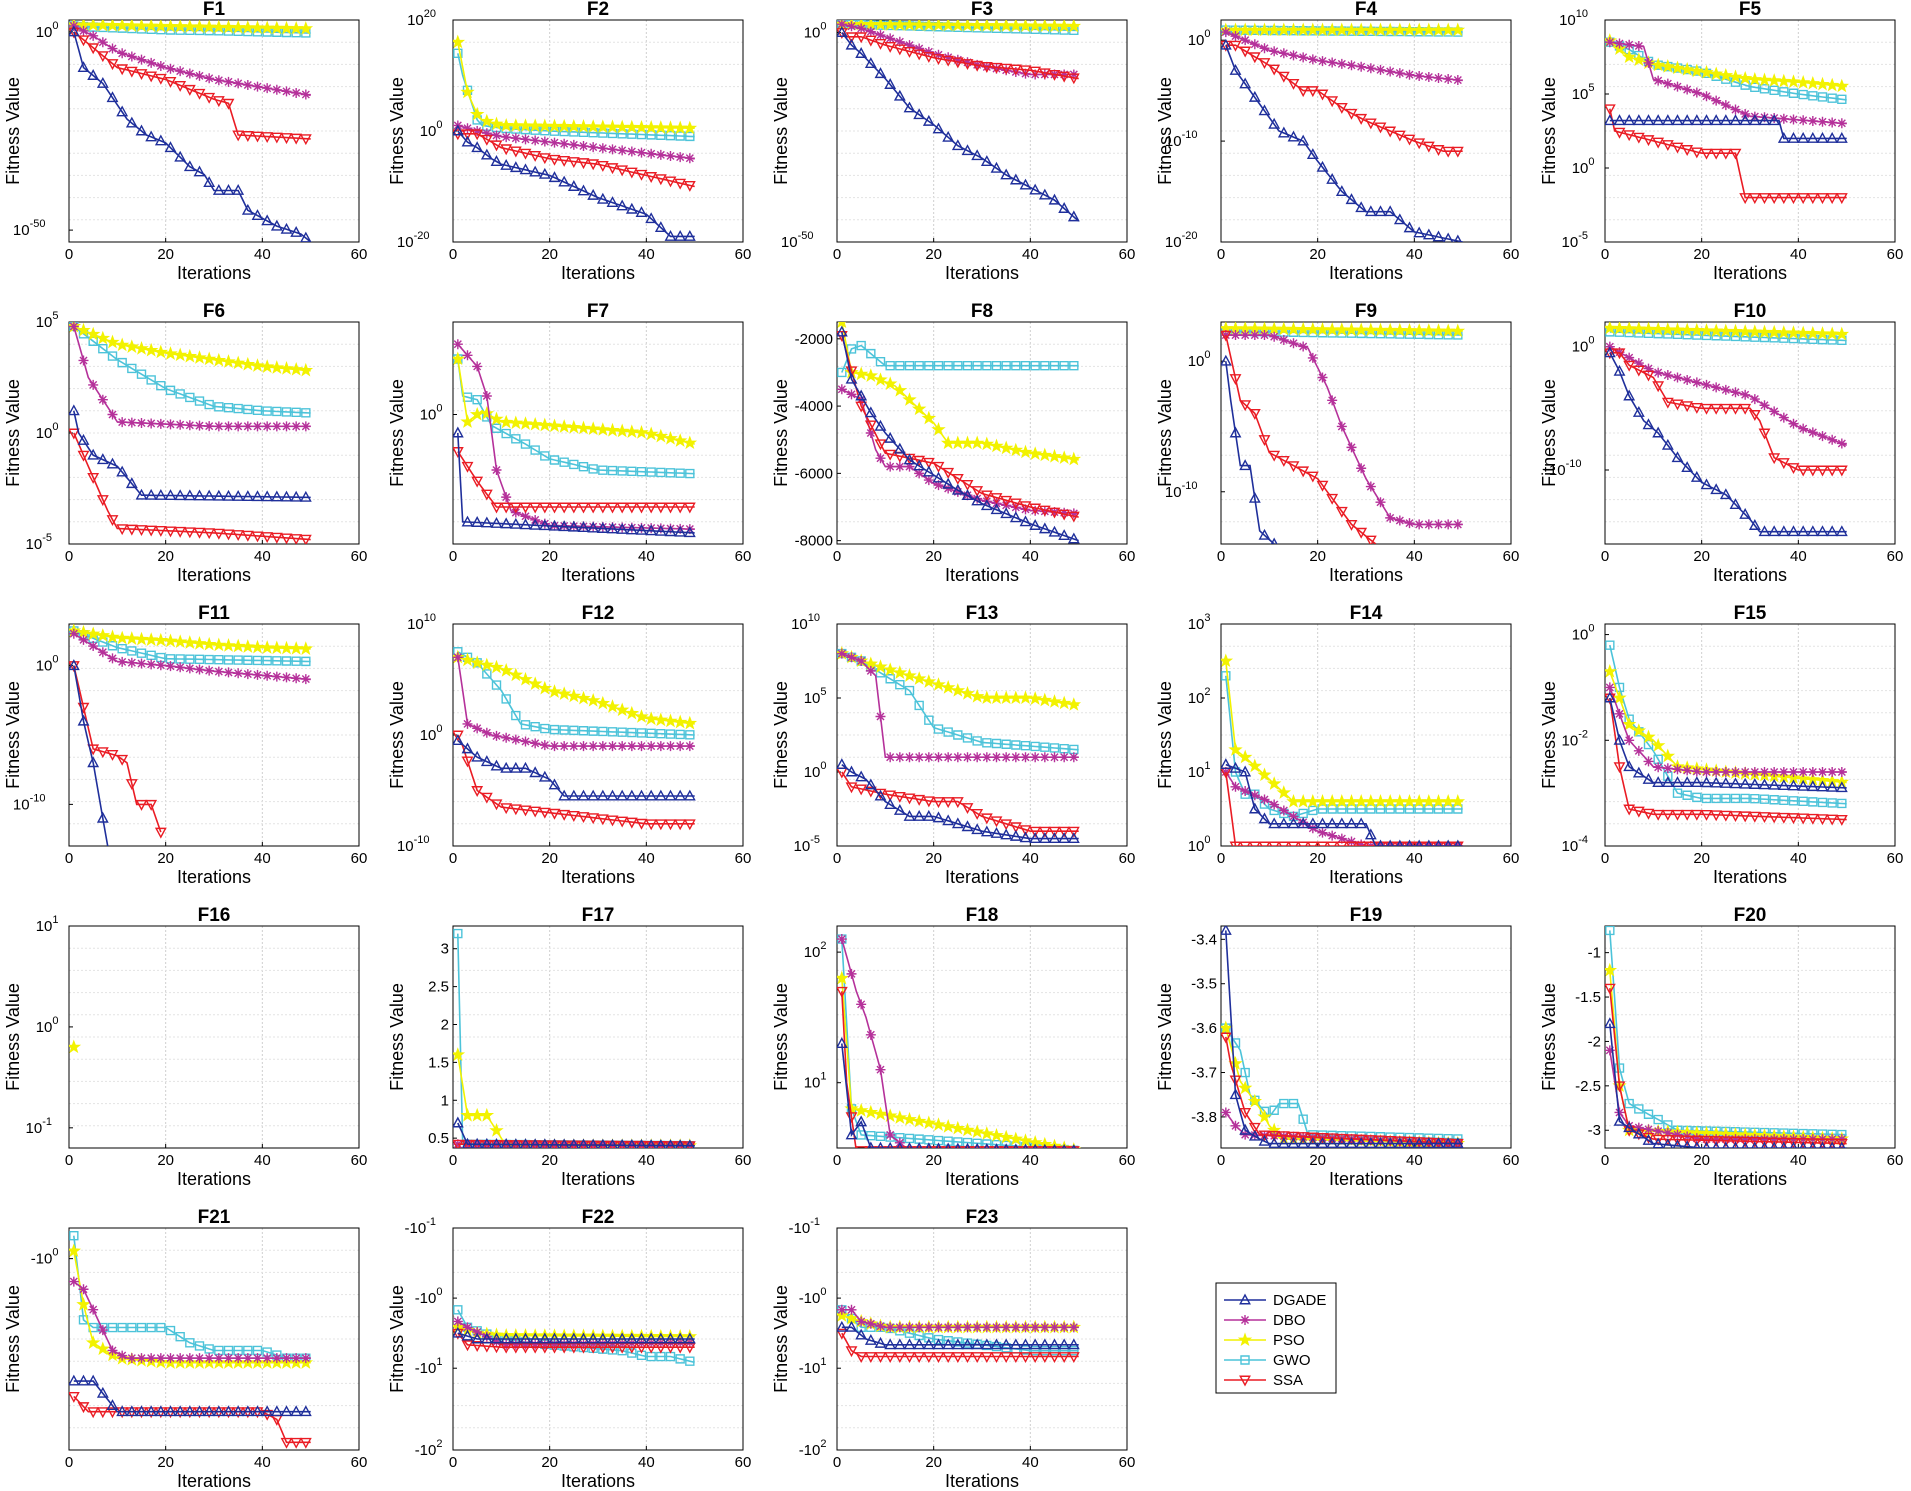  Describe the element at coordinates (439, 1292) in the screenshot. I see `y-tick-exponent: 0` at that location.